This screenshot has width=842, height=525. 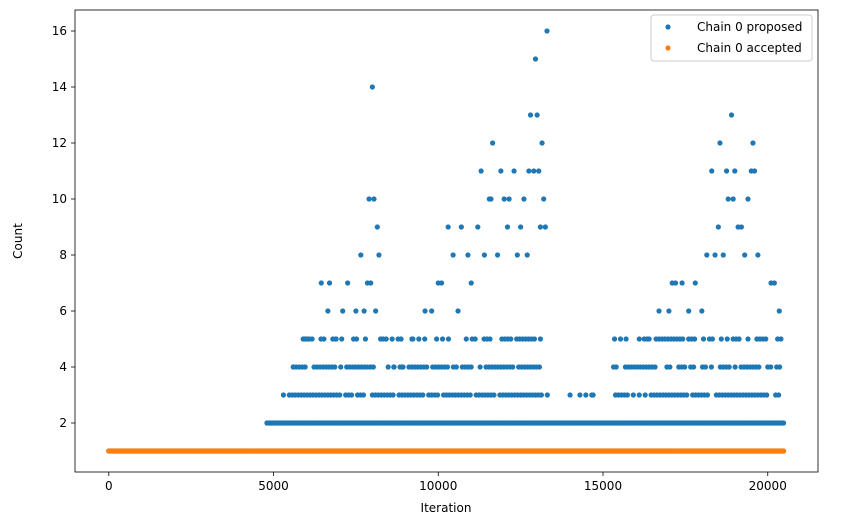 I want to click on y-tick-label: 4, so click(x=63, y=367).